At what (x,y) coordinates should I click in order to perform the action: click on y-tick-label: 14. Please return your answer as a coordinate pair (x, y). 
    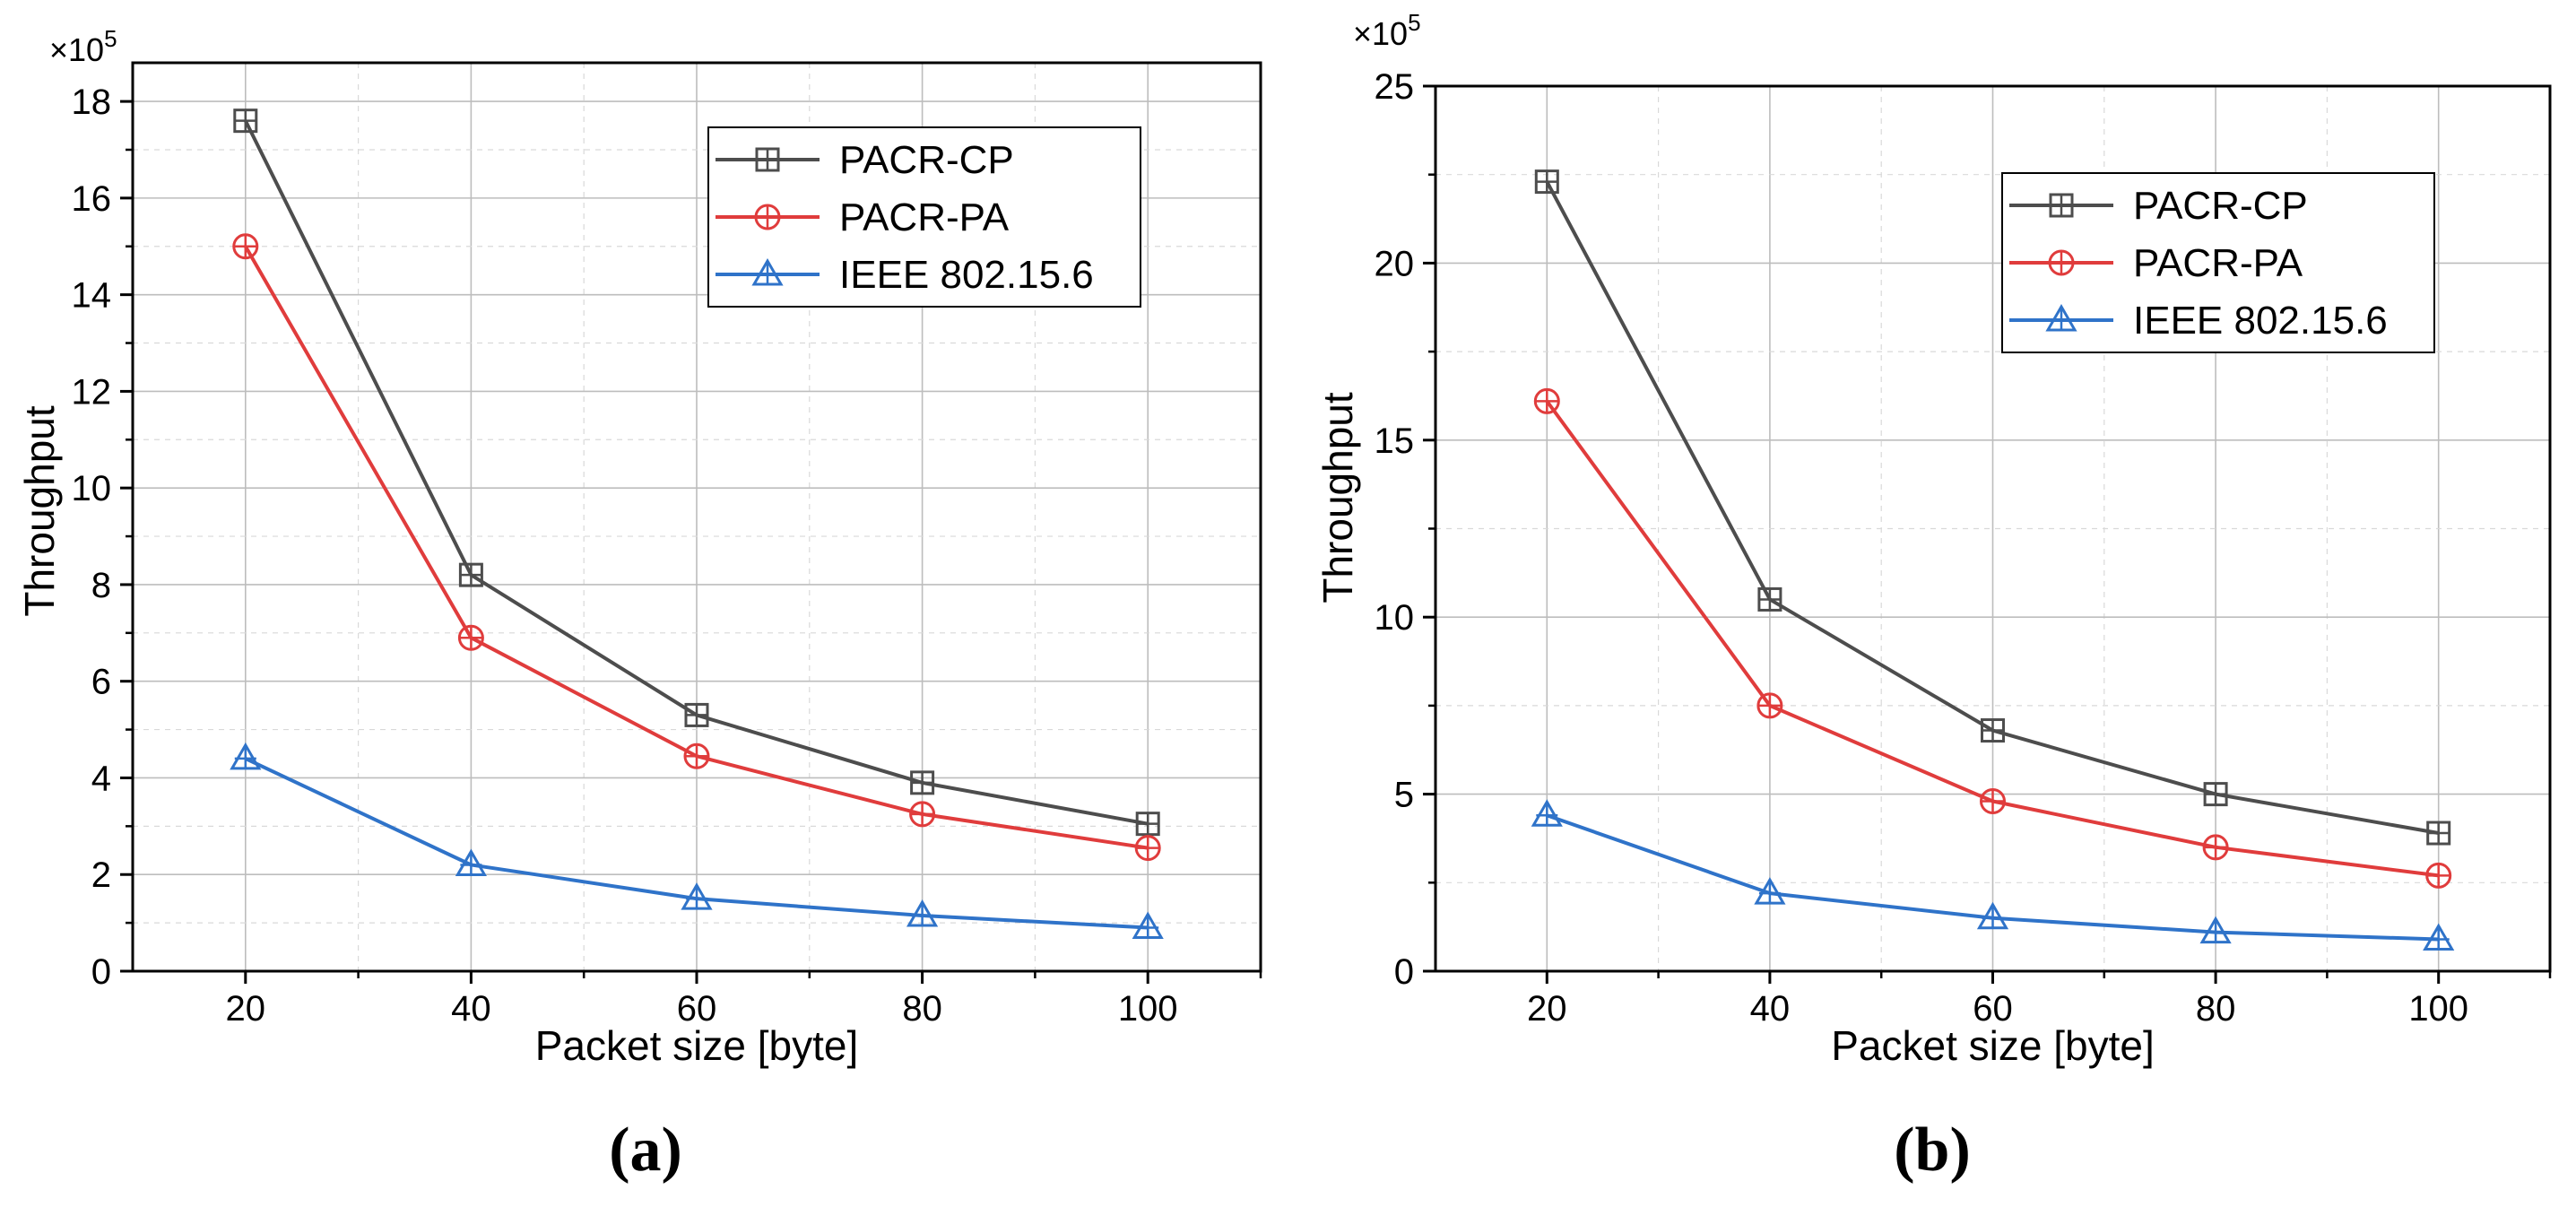
    Looking at the image, I should click on (92, 296).